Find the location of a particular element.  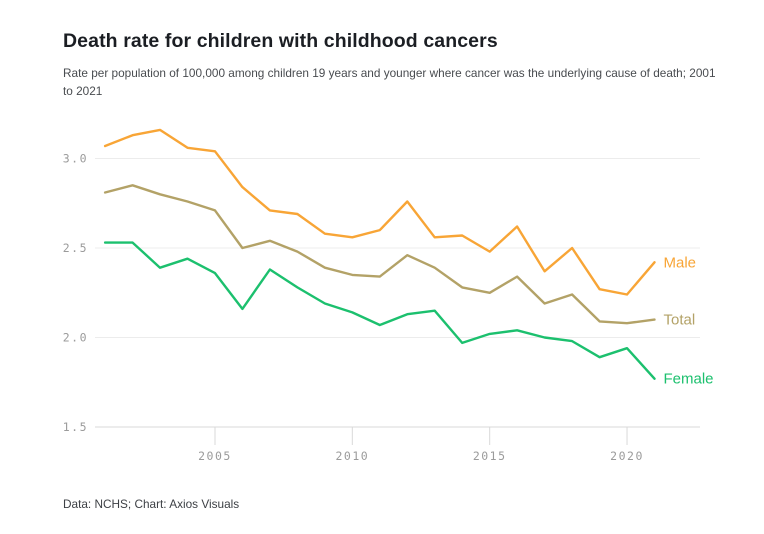

y-tick-label: 2.5 is located at coordinates (75, 248).